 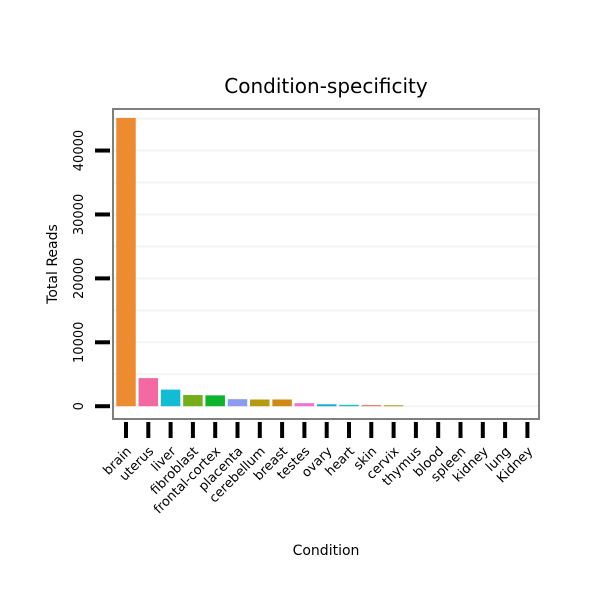 What do you see at coordinates (148, 392) in the screenshot?
I see `bar-uterus` at bounding box center [148, 392].